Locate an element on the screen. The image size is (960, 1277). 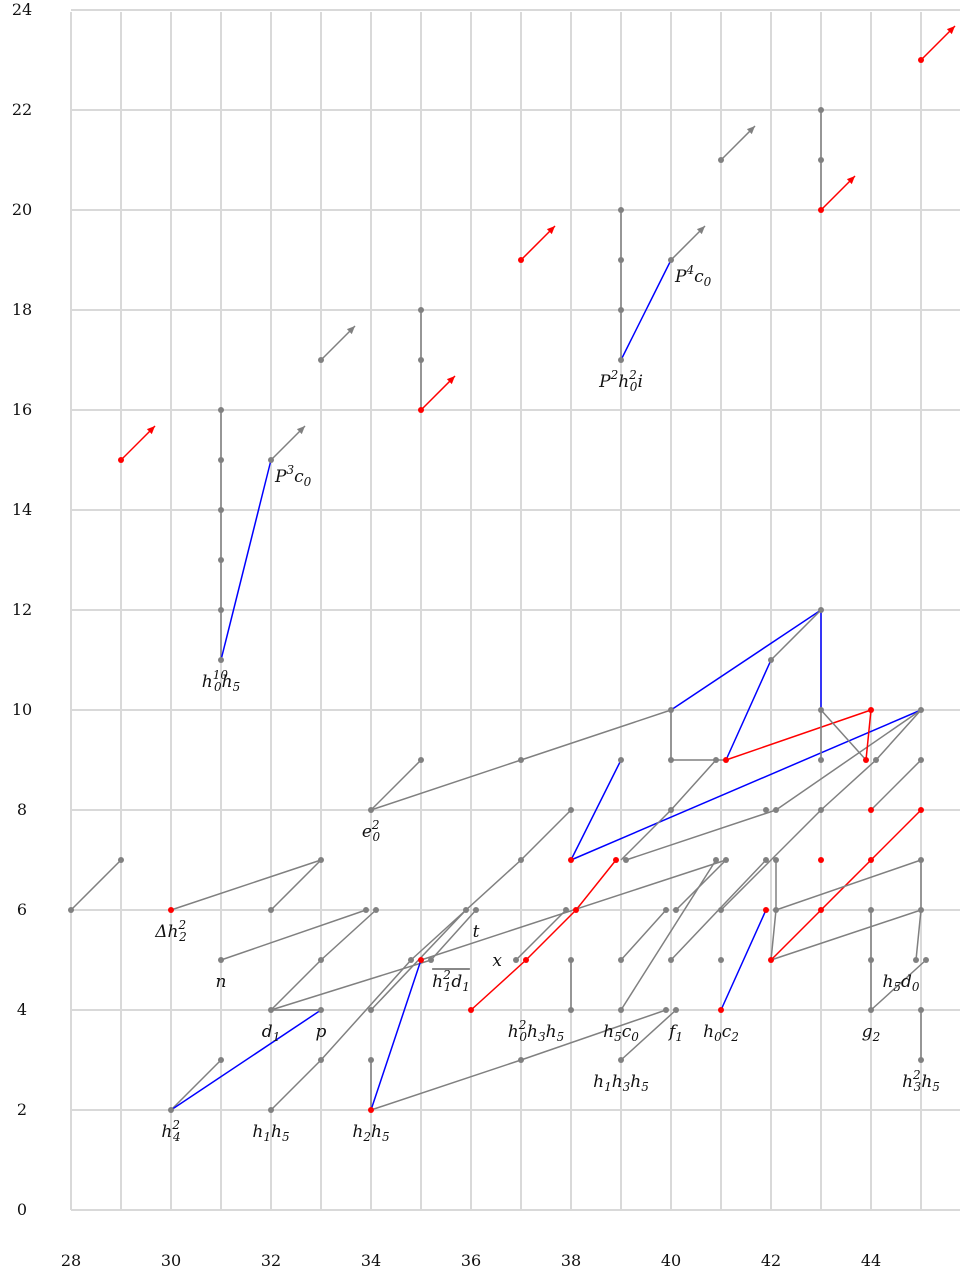
point-label: x is located at coordinates (497, 961).